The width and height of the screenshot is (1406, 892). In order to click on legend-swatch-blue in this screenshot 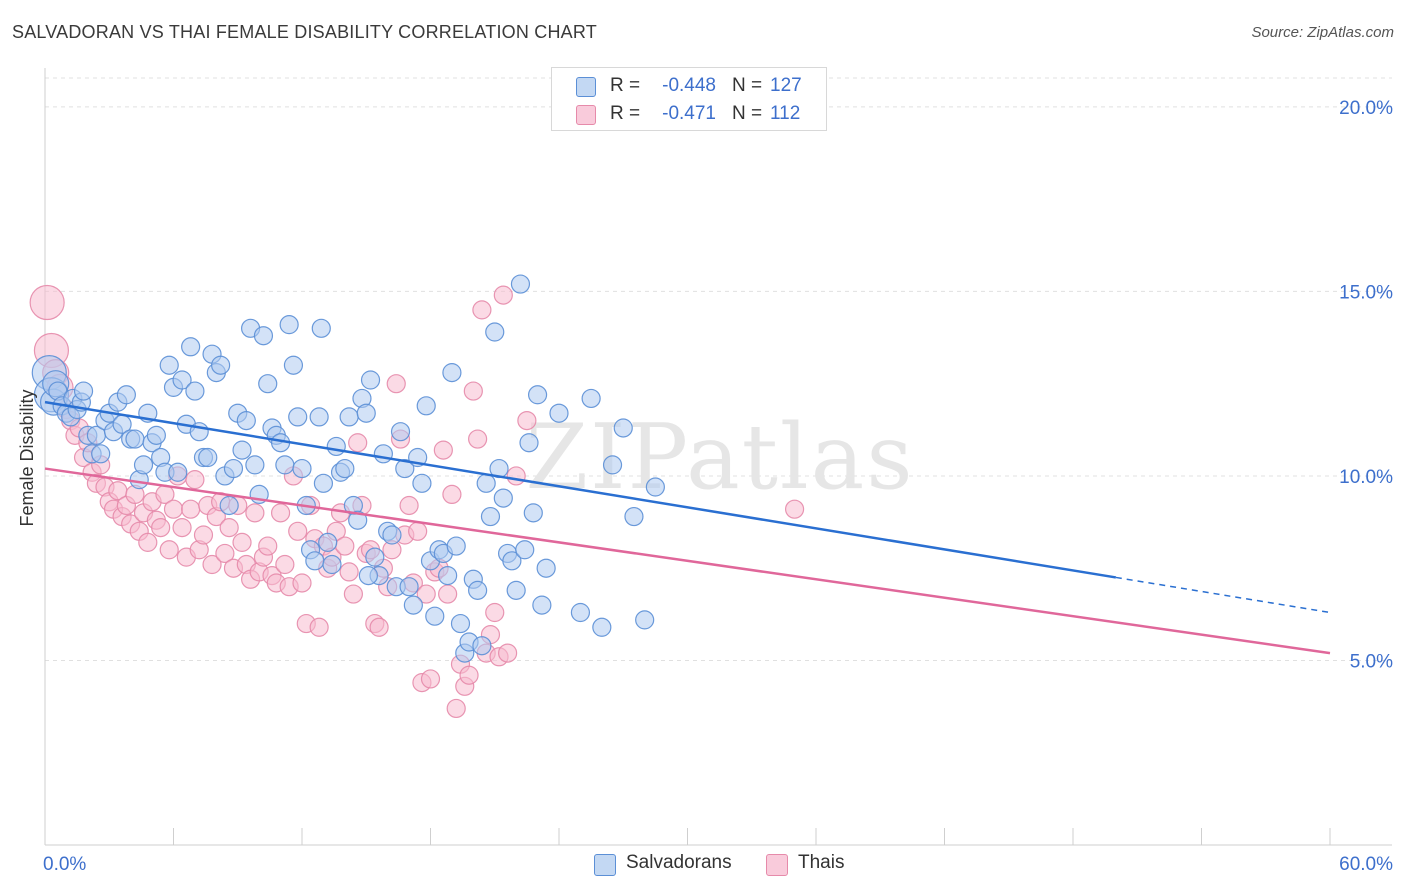, I will do `click(586, 87)`.